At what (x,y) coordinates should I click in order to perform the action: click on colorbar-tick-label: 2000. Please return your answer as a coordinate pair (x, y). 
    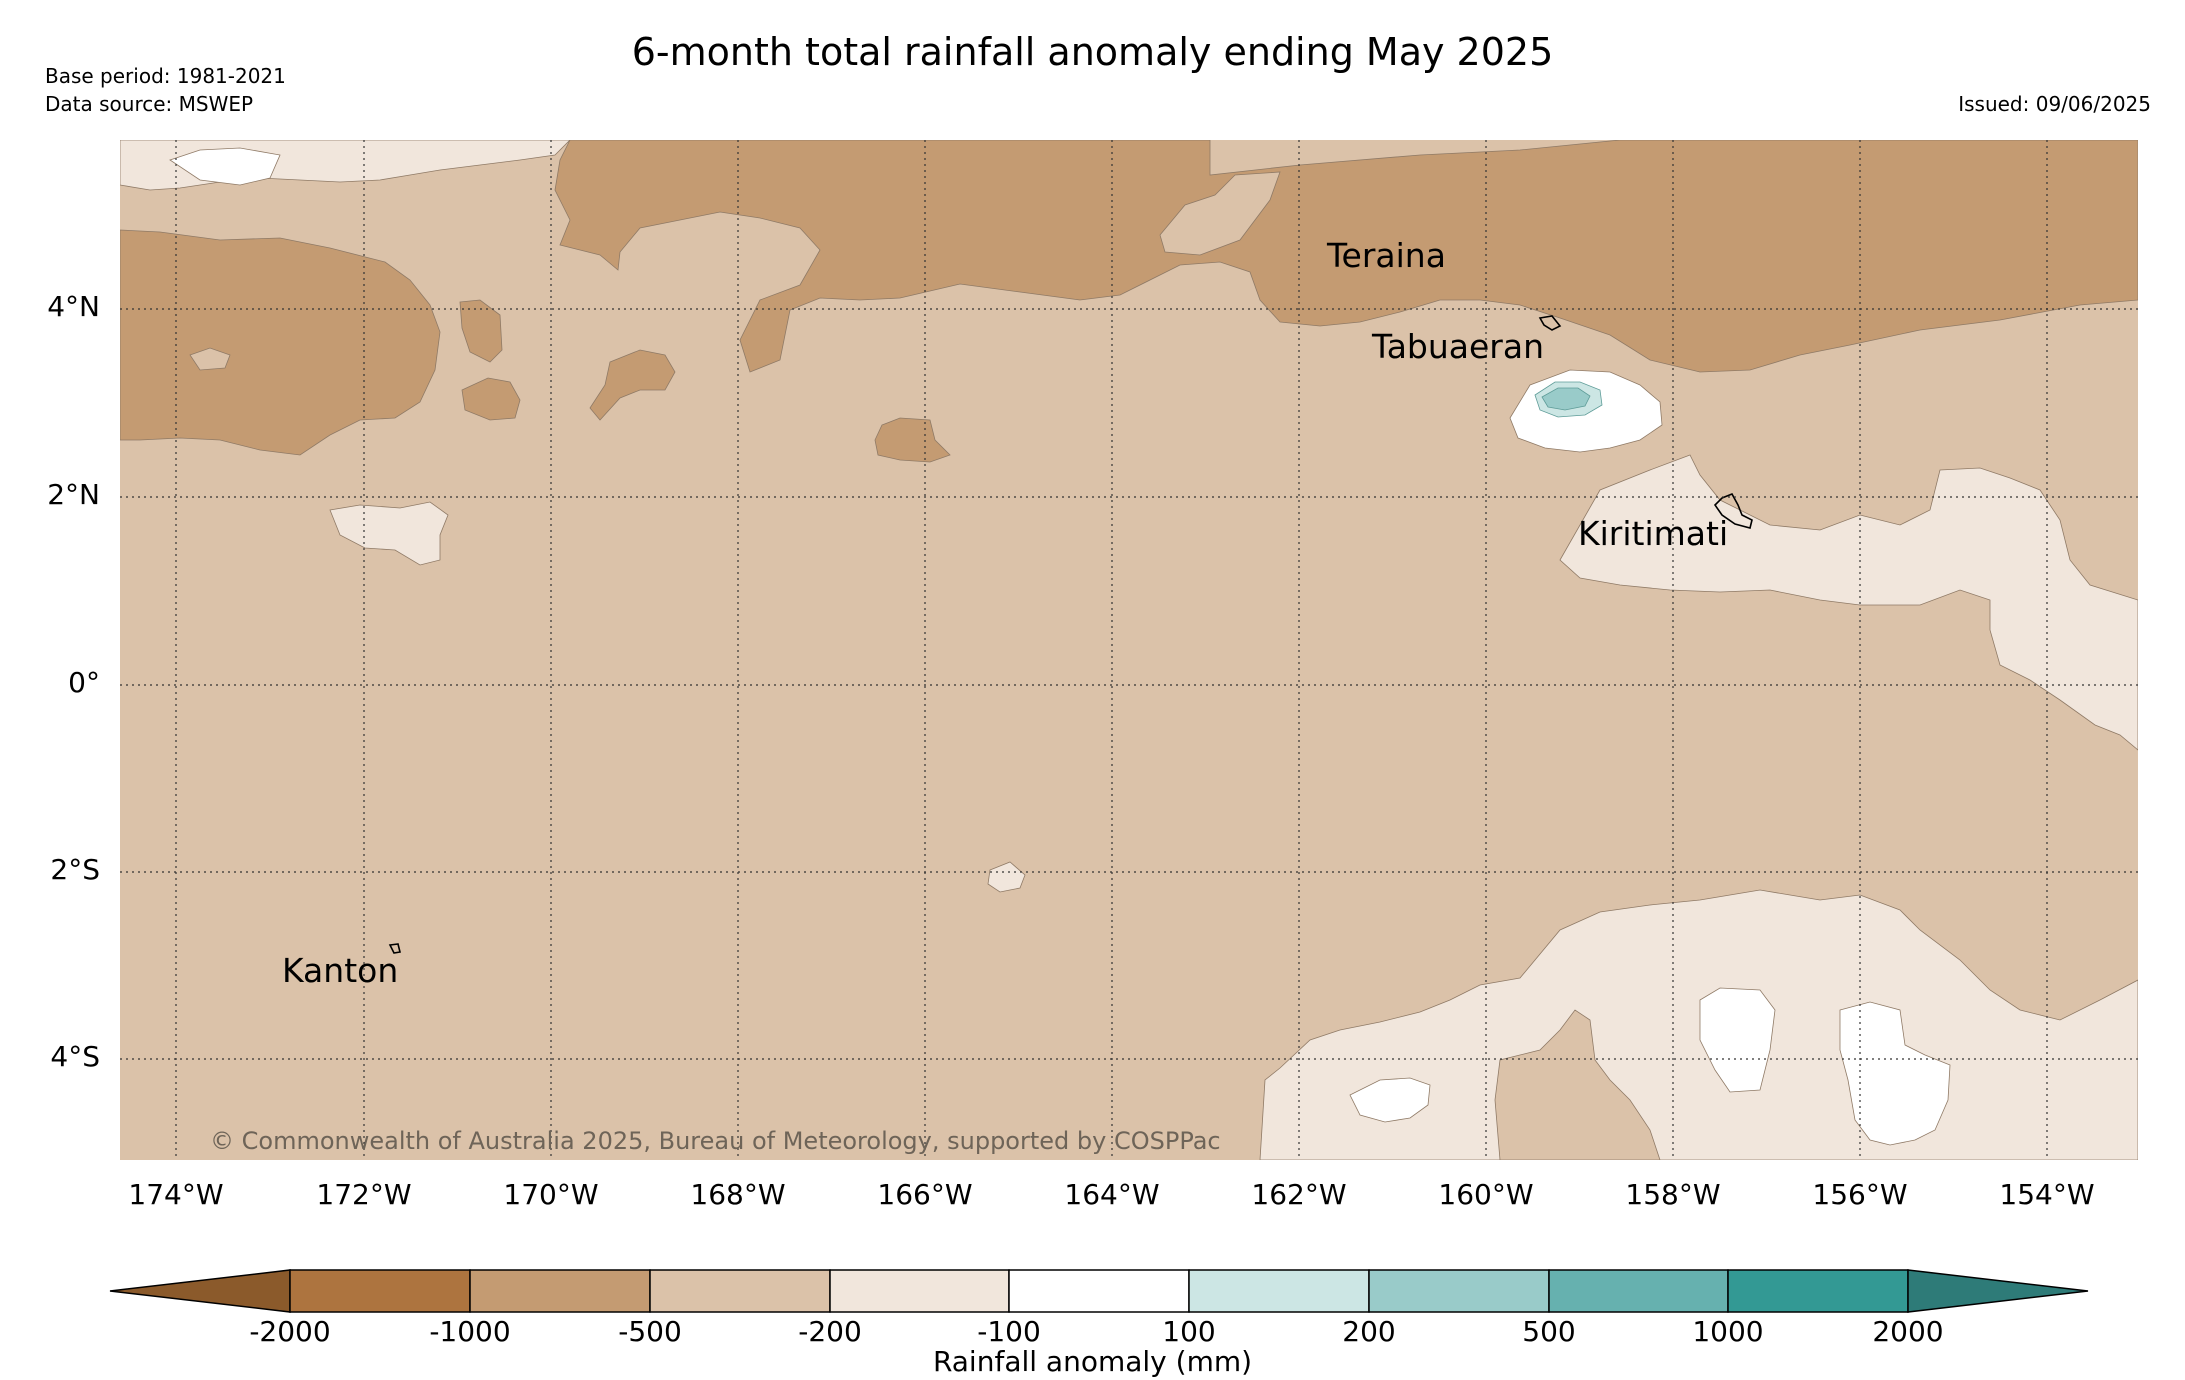
    Looking at the image, I should click on (1908, 1331).